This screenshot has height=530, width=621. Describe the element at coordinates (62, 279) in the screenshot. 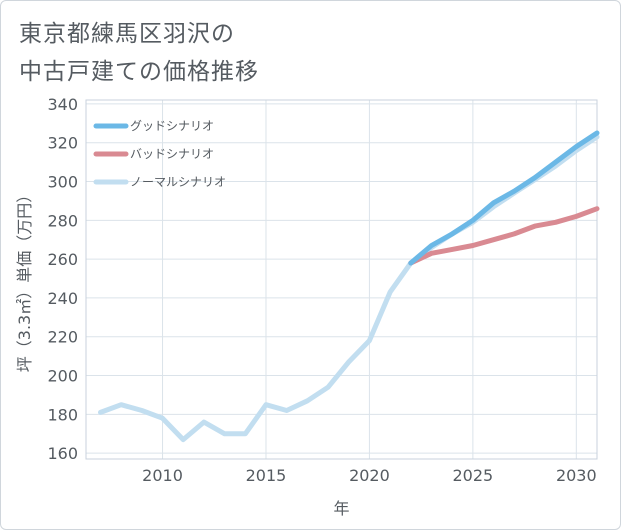

I see `y-tick-labels: 160 180 200 220 240 260 280 300 320 340` at that location.